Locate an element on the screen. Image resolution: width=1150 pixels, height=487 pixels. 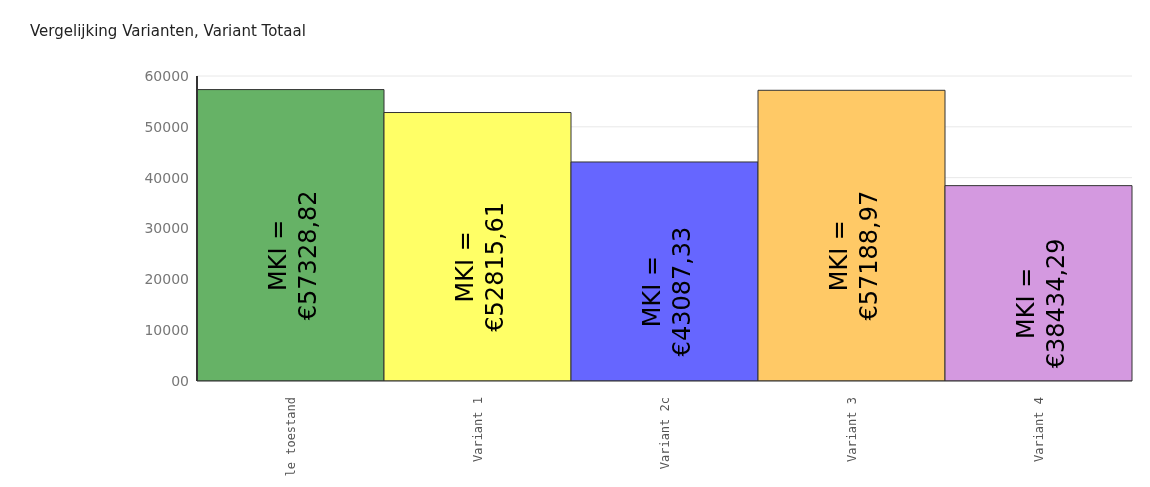
data-label: MKI = €57328,82 is located at coordinates (293, 255).